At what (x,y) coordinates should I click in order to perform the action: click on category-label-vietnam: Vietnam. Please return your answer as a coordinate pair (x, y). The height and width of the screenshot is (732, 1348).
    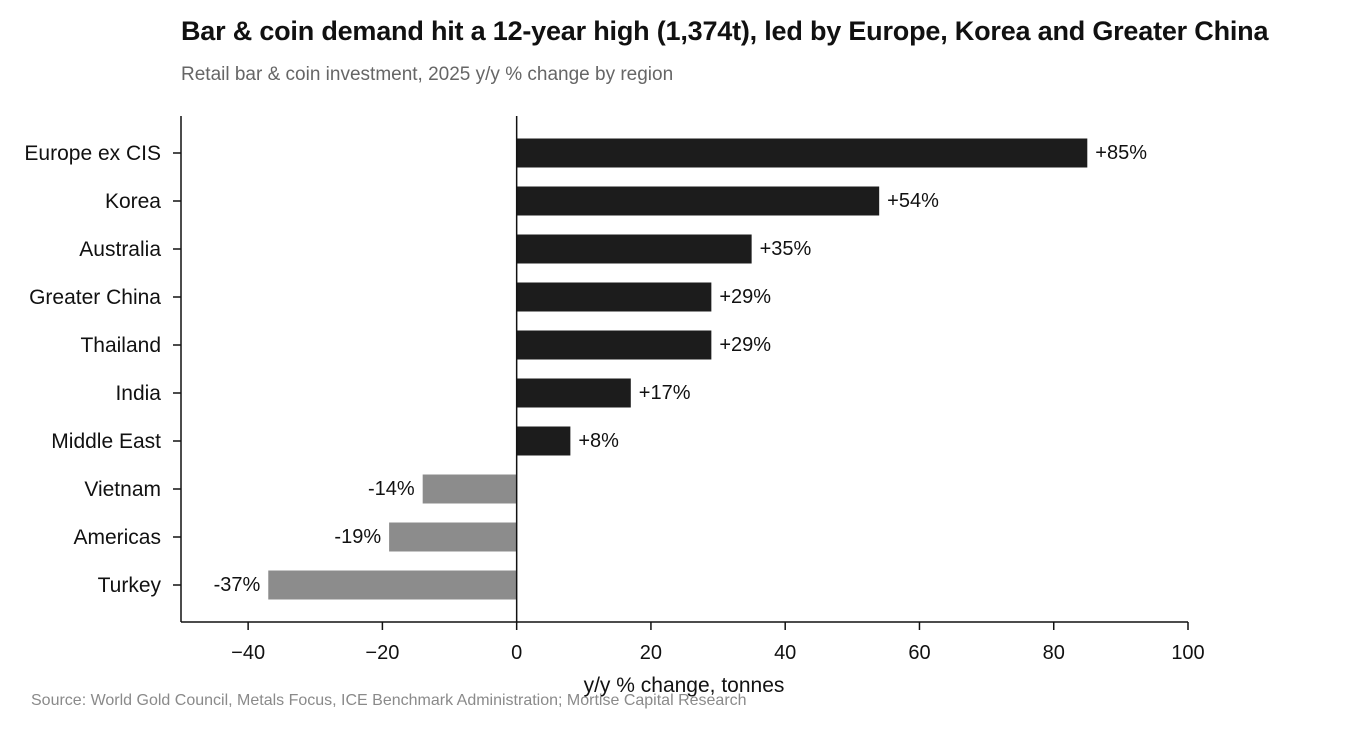
    Looking at the image, I should click on (122, 489).